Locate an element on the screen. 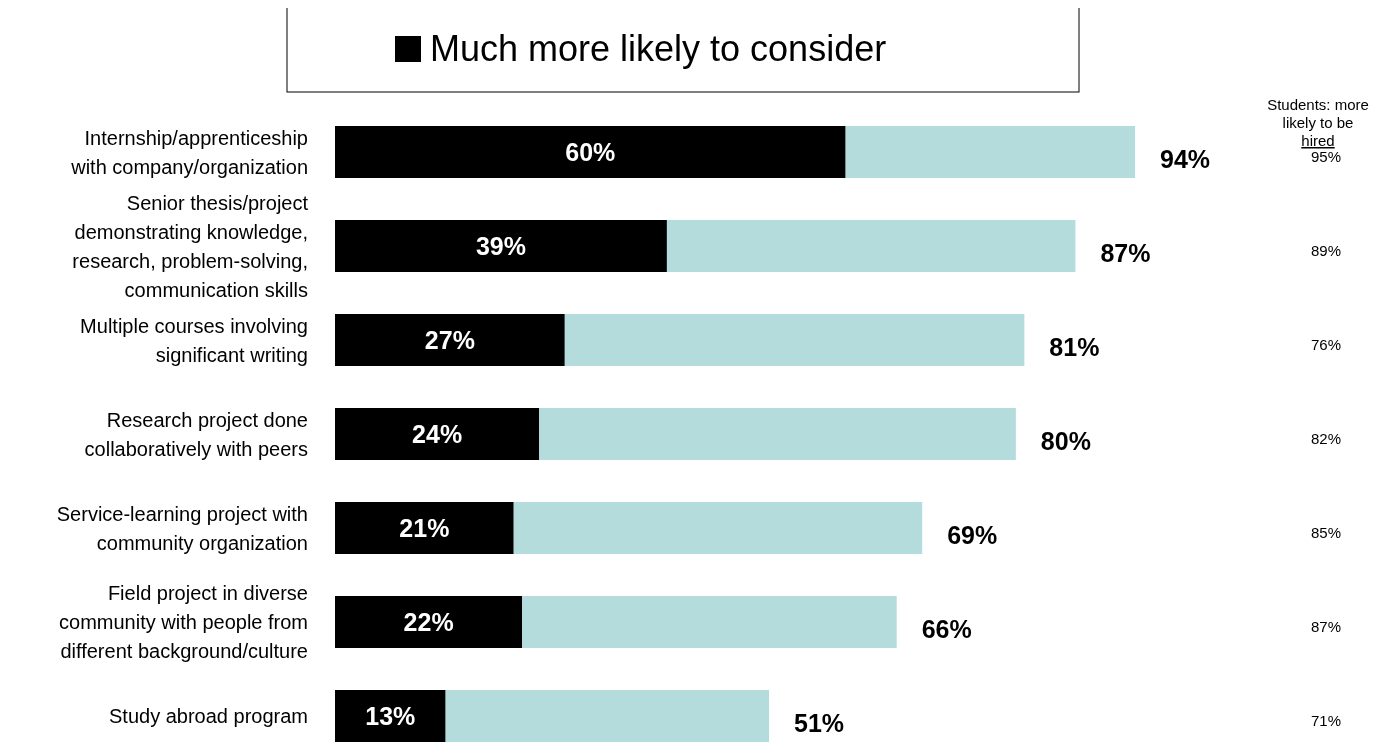  y-tick-label: Internship/apprenticeship with company/organization is located at coordinates (189, 152).